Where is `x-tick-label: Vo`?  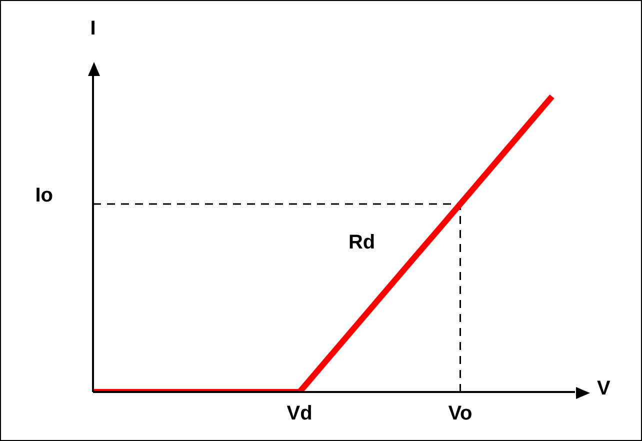 x-tick-label: Vo is located at coordinates (460, 413).